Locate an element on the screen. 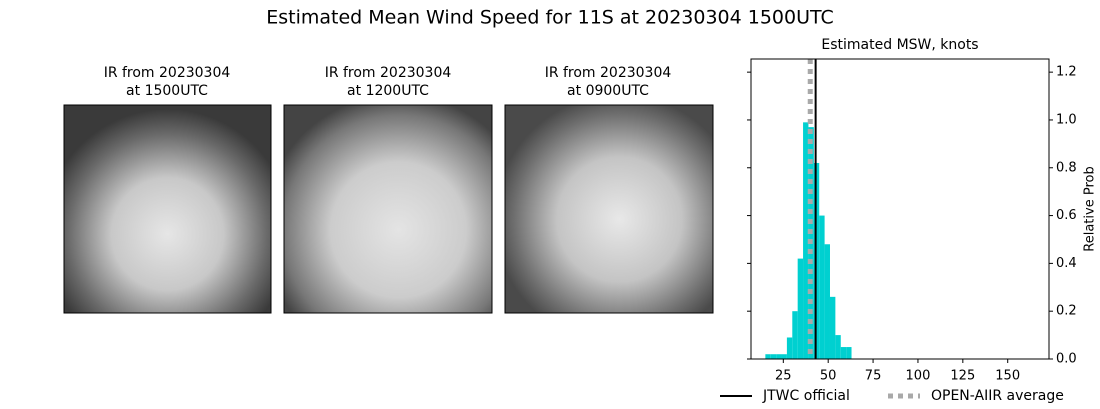 The width and height of the screenshot is (1100, 409). y-tick-label: 1.2 is located at coordinates (1066, 72).